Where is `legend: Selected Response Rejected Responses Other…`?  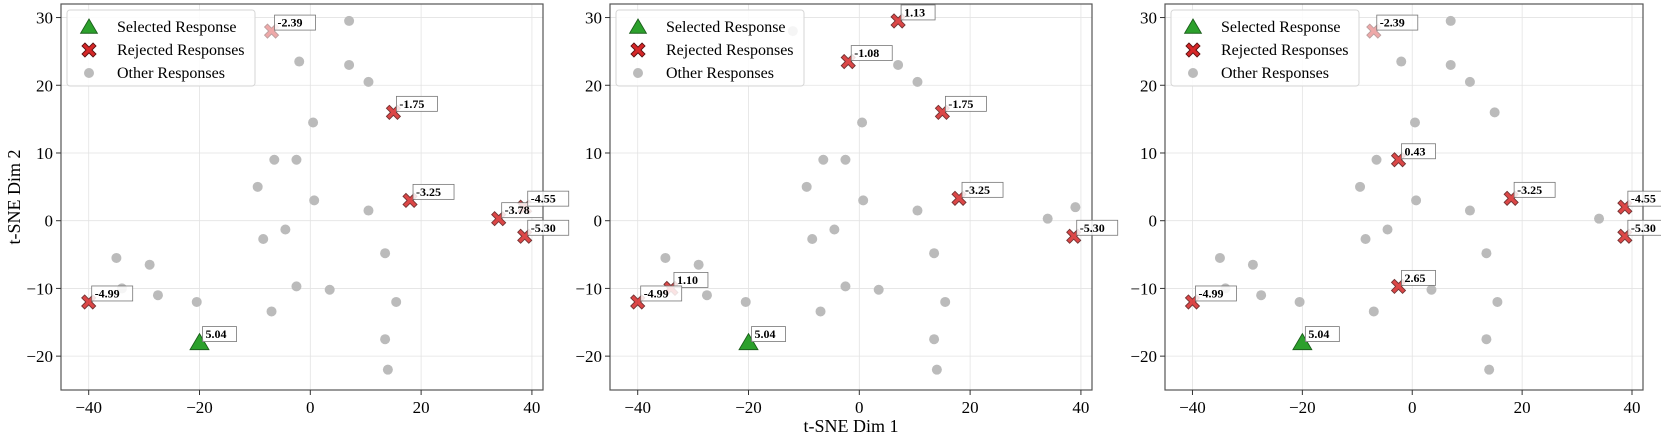
legend: Selected Response Rejected Responses Other… is located at coordinates (1265, 48).